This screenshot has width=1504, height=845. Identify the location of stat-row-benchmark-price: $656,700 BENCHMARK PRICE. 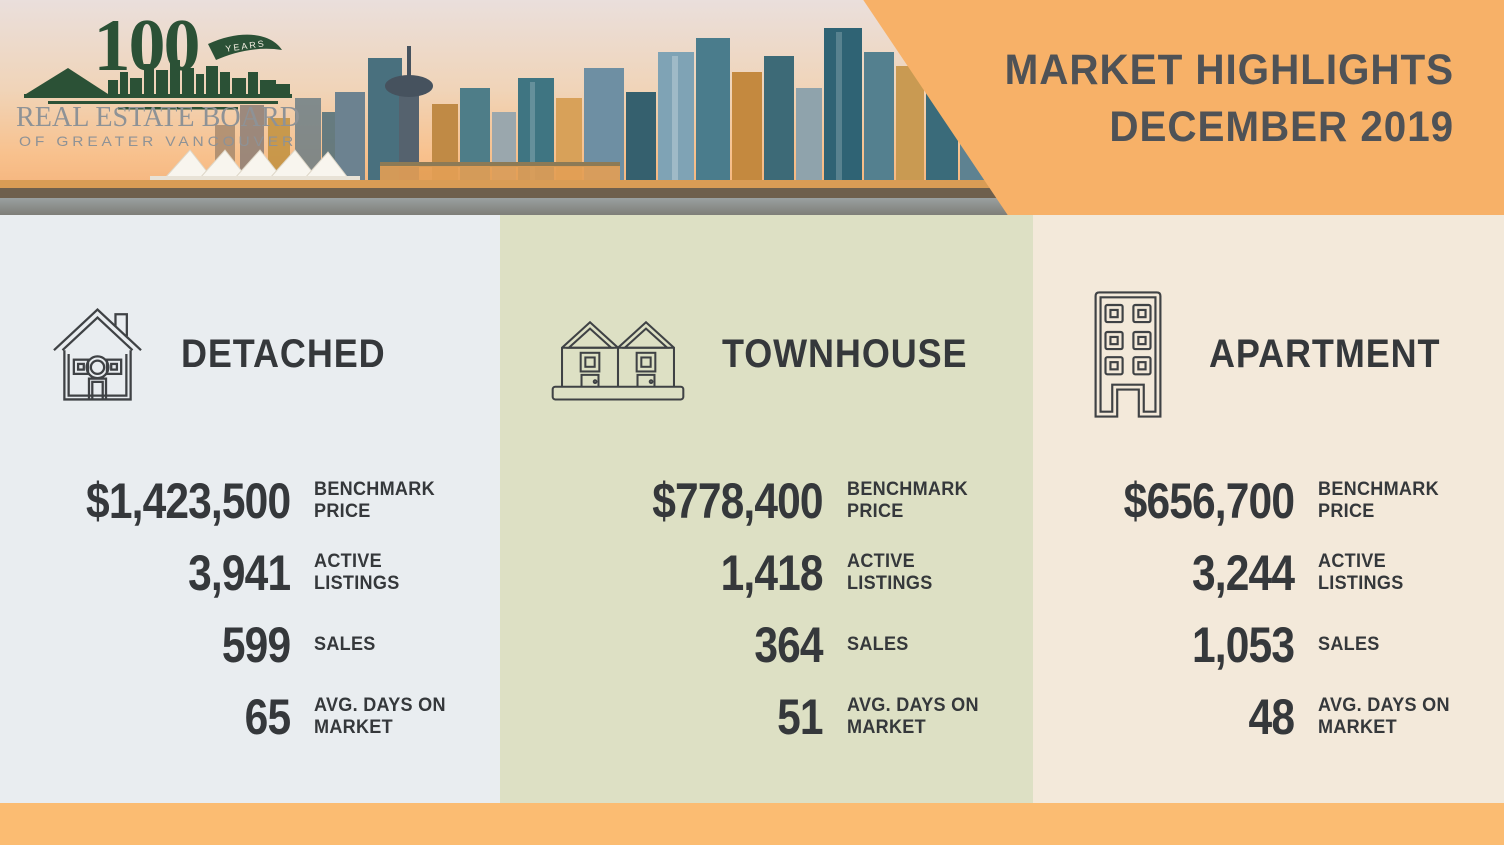
(1274, 501).